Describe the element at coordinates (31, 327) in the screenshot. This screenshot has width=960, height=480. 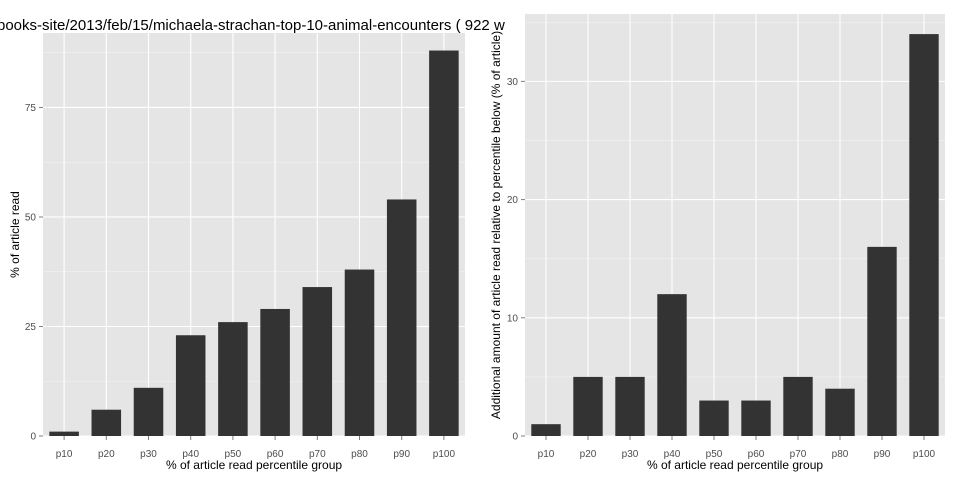
I see `y-tick-label: 25` at that location.